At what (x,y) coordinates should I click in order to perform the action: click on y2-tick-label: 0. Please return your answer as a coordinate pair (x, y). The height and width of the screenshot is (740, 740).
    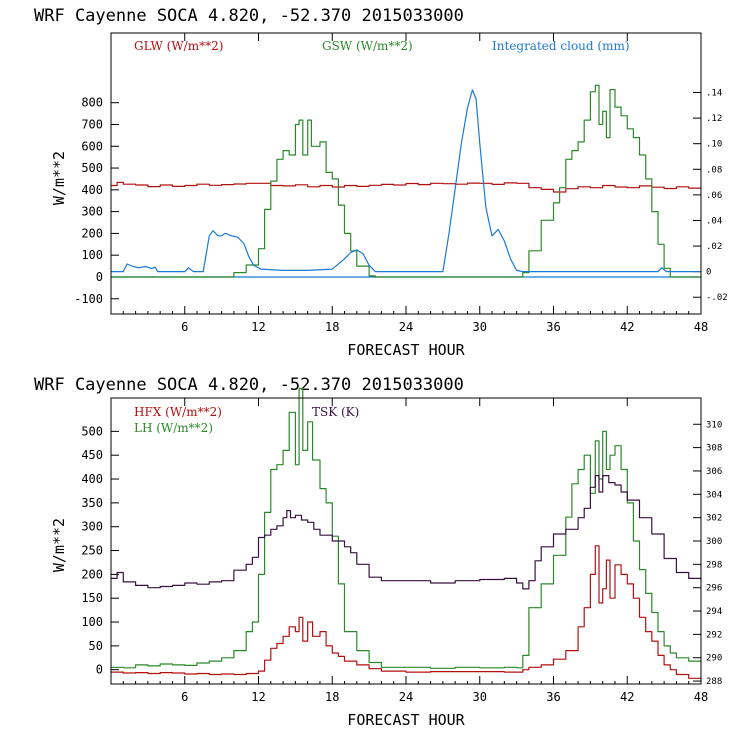
    Looking at the image, I should click on (708, 273).